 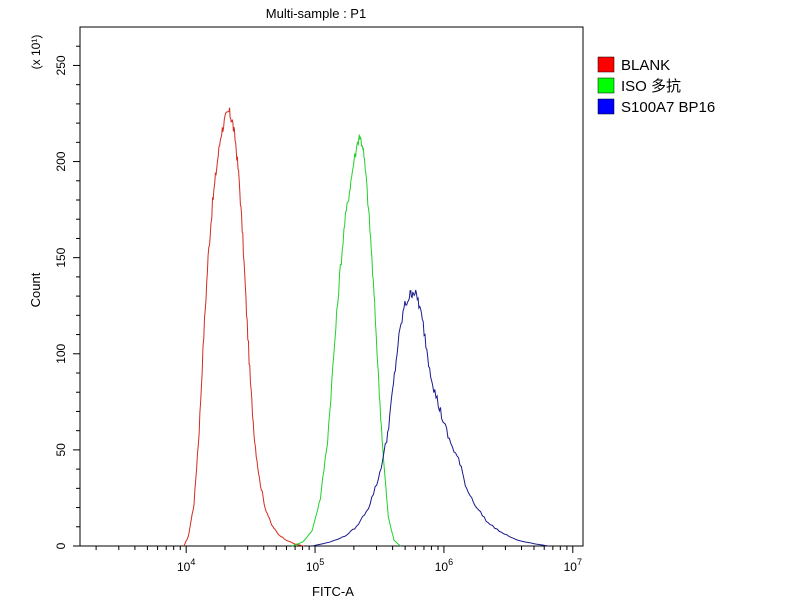 What do you see at coordinates (61, 353) in the screenshot?
I see `y-tick-label: 100` at bounding box center [61, 353].